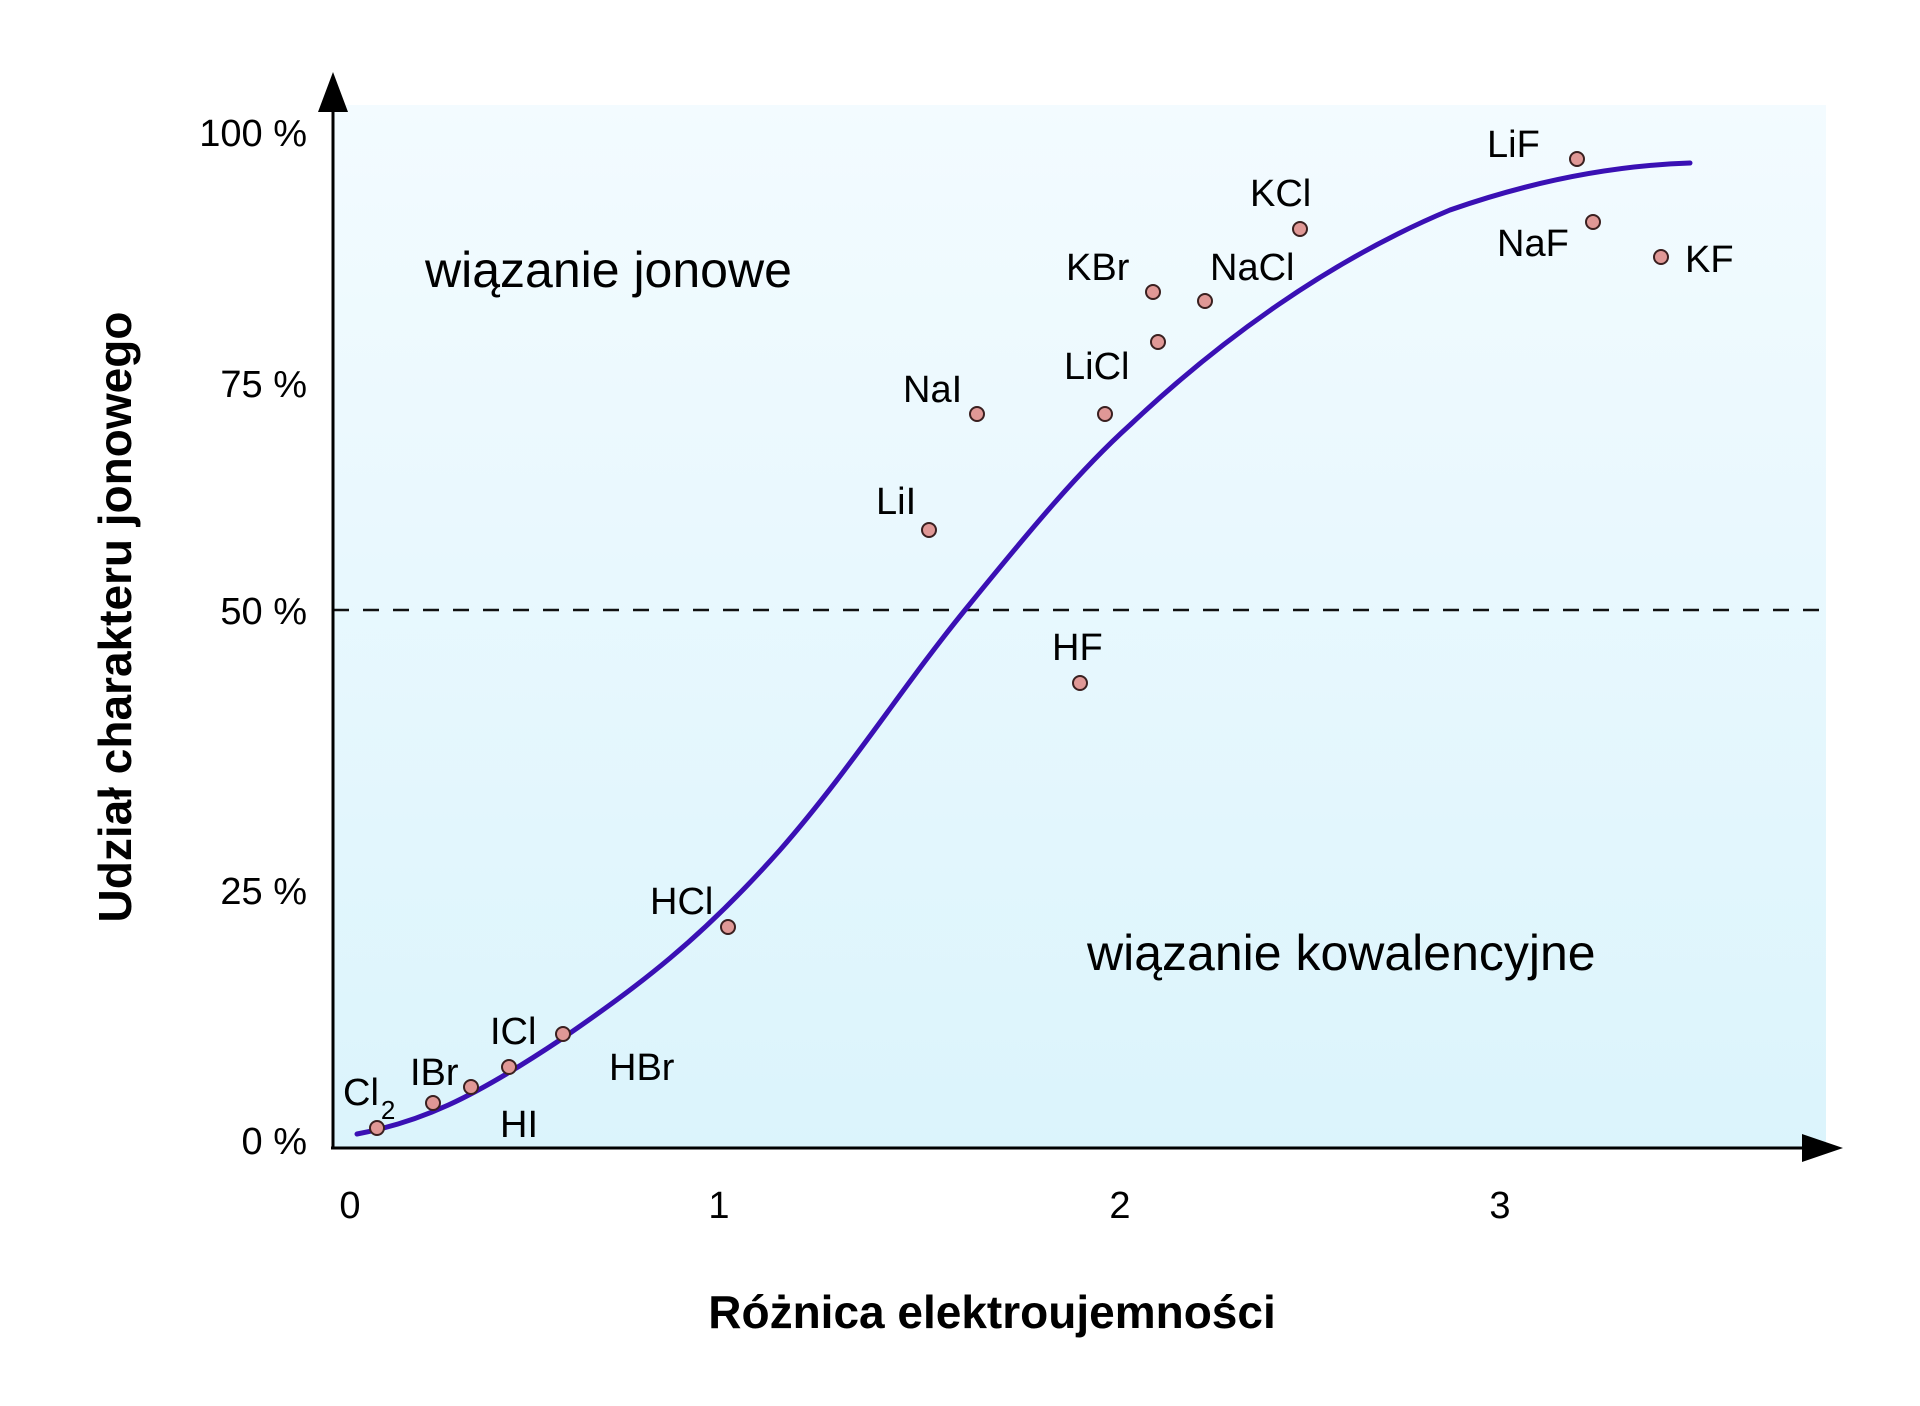  What do you see at coordinates (263, 892) in the screenshot?
I see `y-tick-25: 25 %` at bounding box center [263, 892].